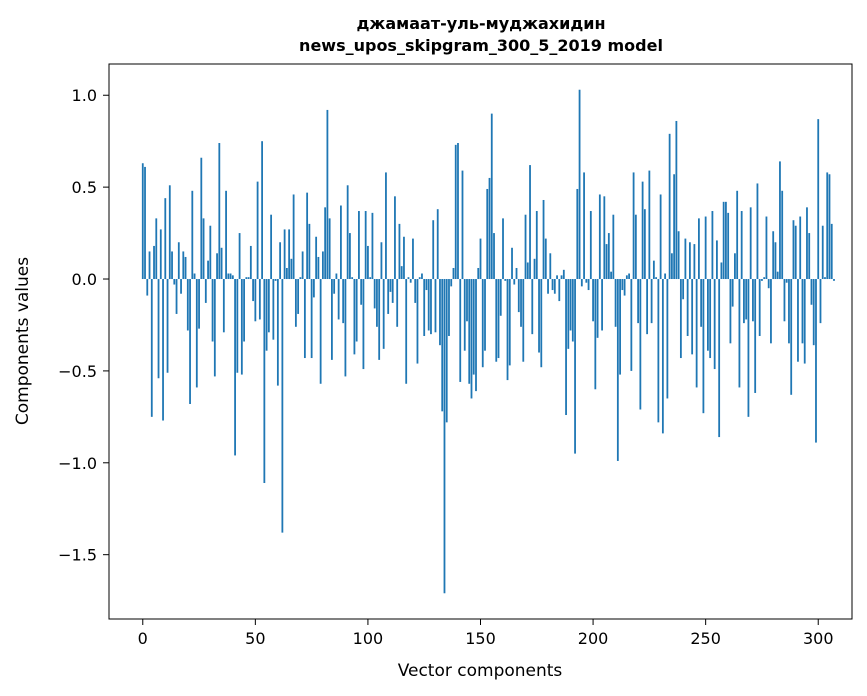  Describe the element at coordinates (84, 279) in the screenshot. I see `y-tick-label: 0.0` at that location.